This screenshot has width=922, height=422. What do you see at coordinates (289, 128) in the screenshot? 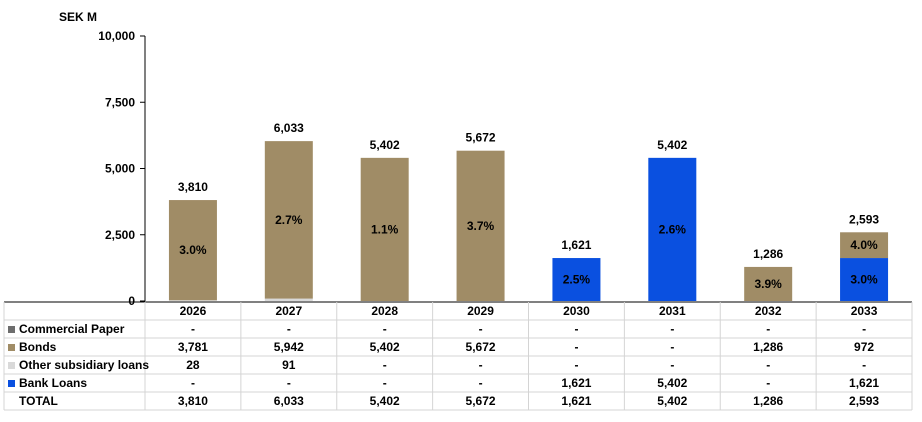
I see `bar-total-label: 6,033` at bounding box center [289, 128].